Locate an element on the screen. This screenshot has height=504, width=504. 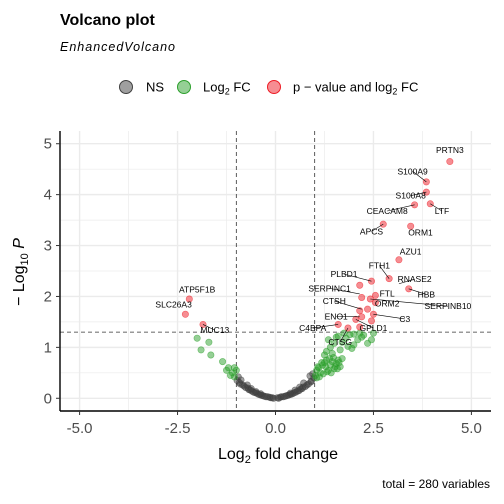
x-axis-title: Log2 fold change is located at coordinates (278, 456).